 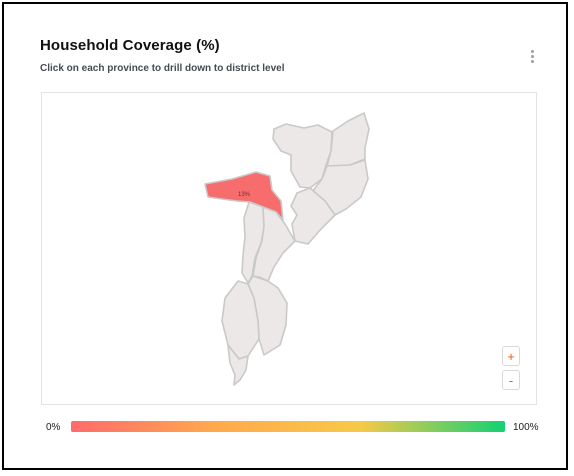 What do you see at coordinates (511, 380) in the screenshot?
I see `zoom-out-button: -` at bounding box center [511, 380].